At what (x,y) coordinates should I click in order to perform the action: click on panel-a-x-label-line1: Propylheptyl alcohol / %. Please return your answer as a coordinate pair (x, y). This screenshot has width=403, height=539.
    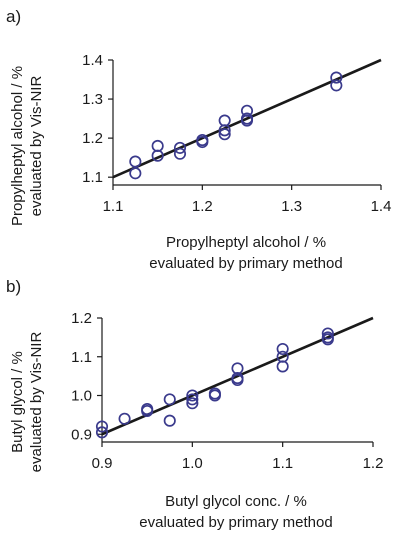
    Looking at the image, I should click on (246, 242).